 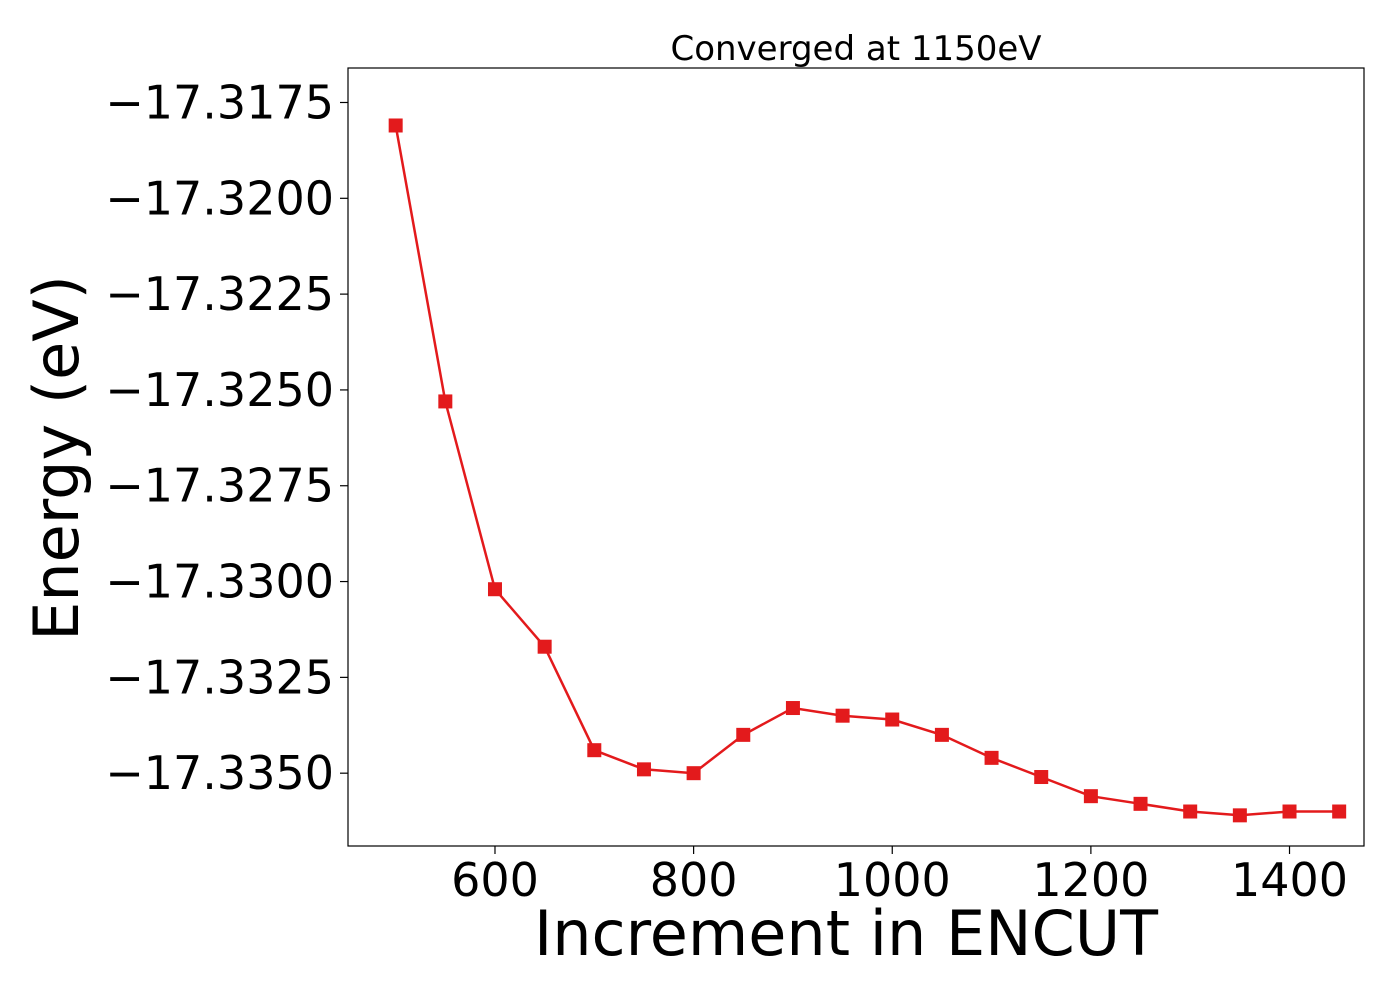 What do you see at coordinates (495, 880) in the screenshot?
I see `x-tick-label: 600` at bounding box center [495, 880].